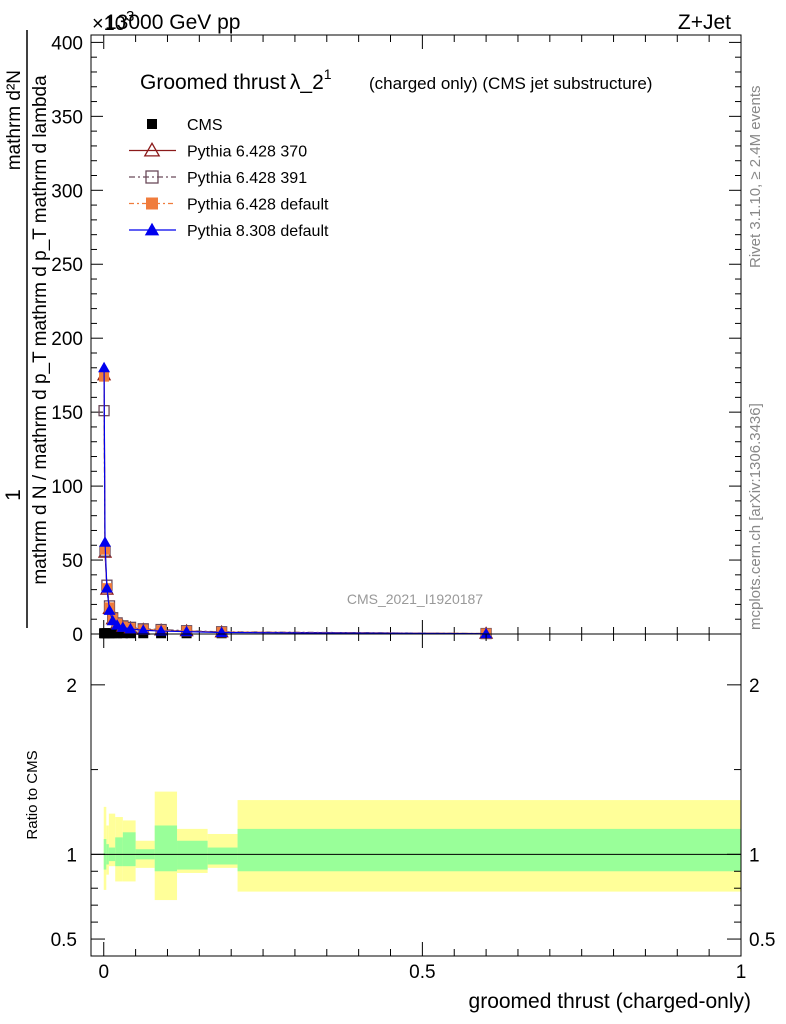 Image resolution: width=786 pixels, height=1024 pixels. What do you see at coordinates (754, 686) in the screenshot?
I see `ratio-y-tick-label-right: 2` at bounding box center [754, 686].